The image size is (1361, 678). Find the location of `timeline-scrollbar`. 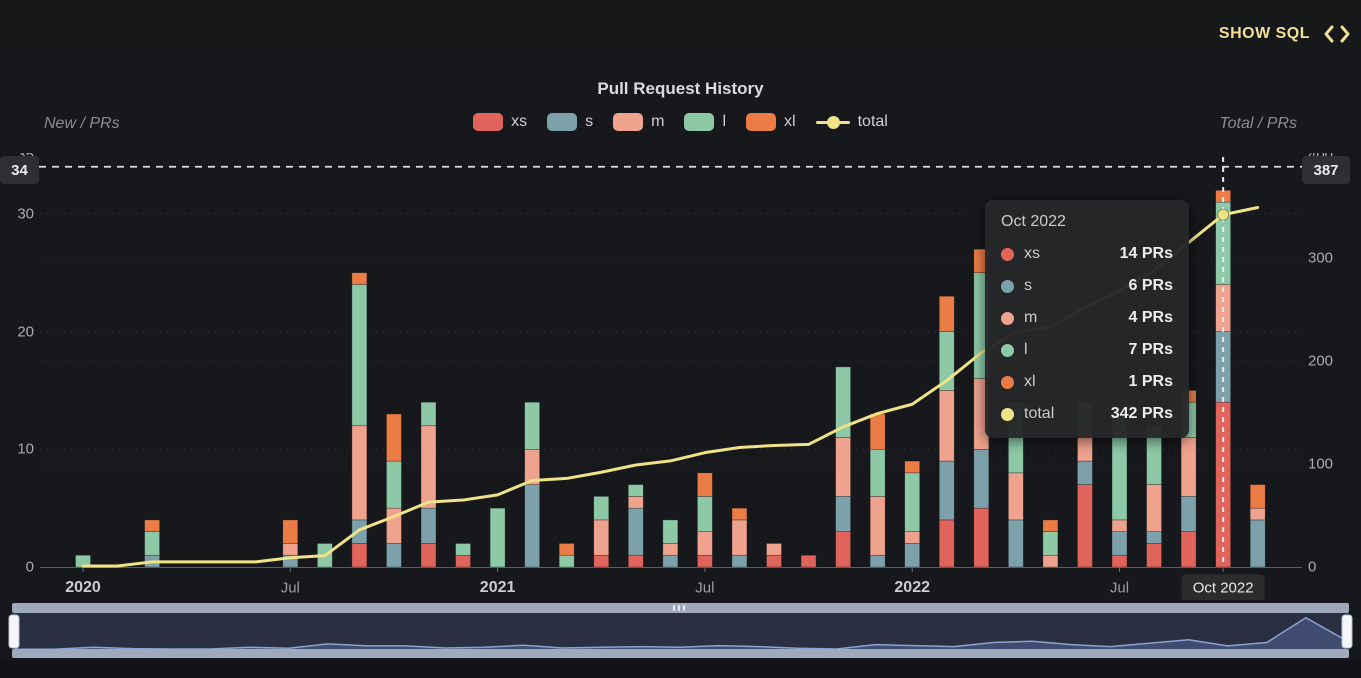

timeline-scrollbar is located at coordinates (680, 631).